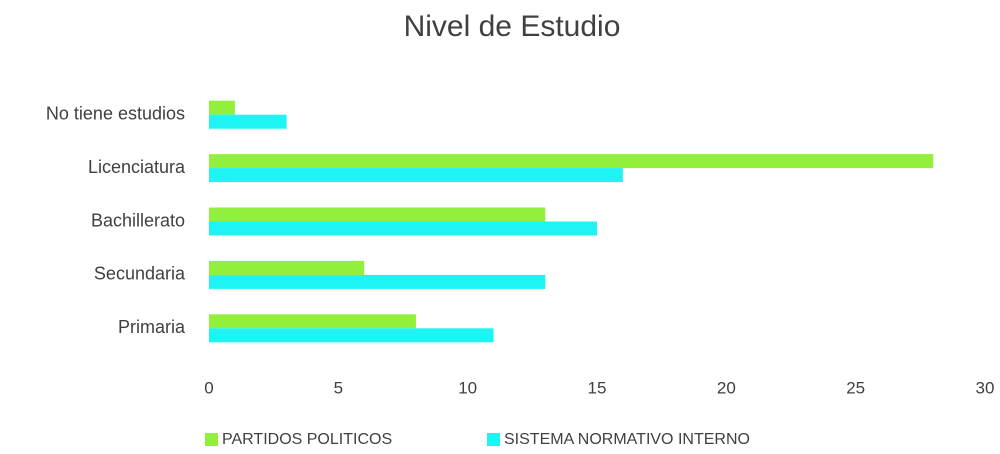 The width and height of the screenshot is (1000, 454). Describe the element at coordinates (467, 387) in the screenshot. I see `x-tick-label: 10` at that location.